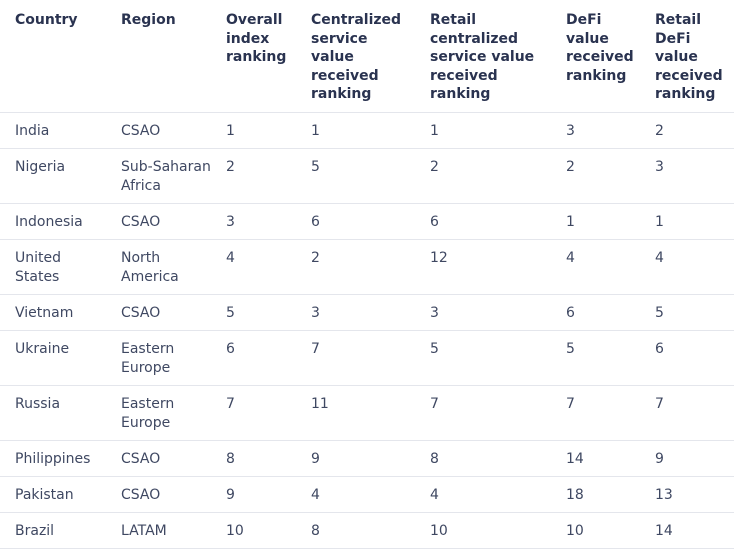 This screenshot has width=734, height=556. Describe the element at coordinates (483, 129) in the screenshot. I see `cell-retail-centralized-service: 1` at that location.